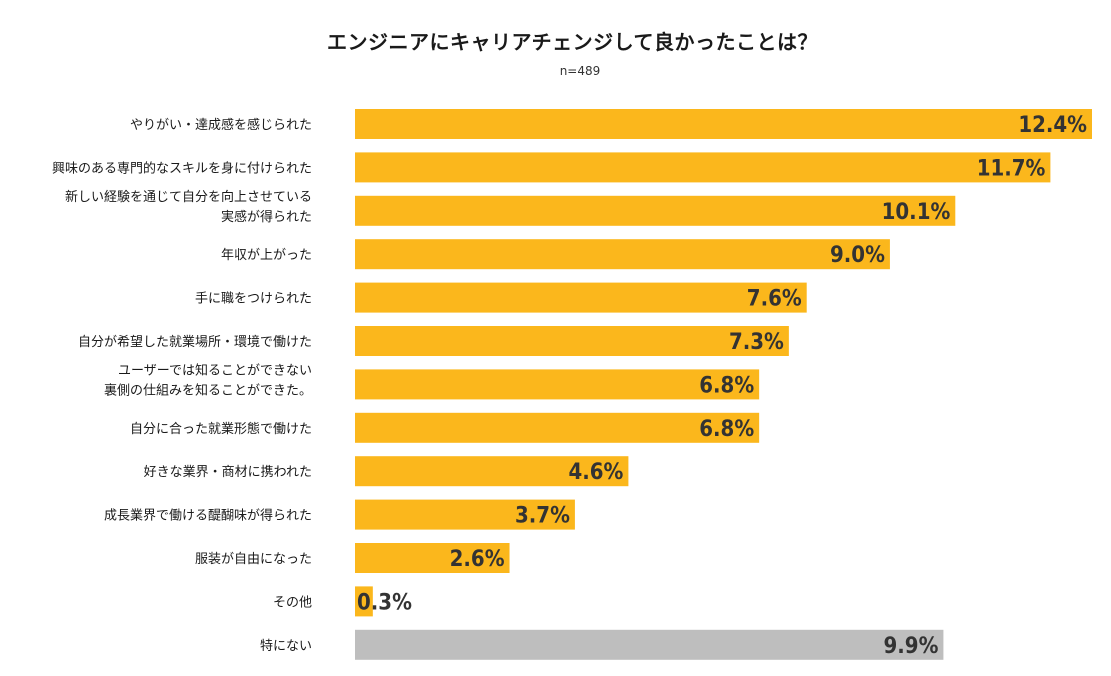 The height and width of the screenshot is (676, 1111). I want to click on category-label-5: 手に職をつけられた, so click(253, 299).